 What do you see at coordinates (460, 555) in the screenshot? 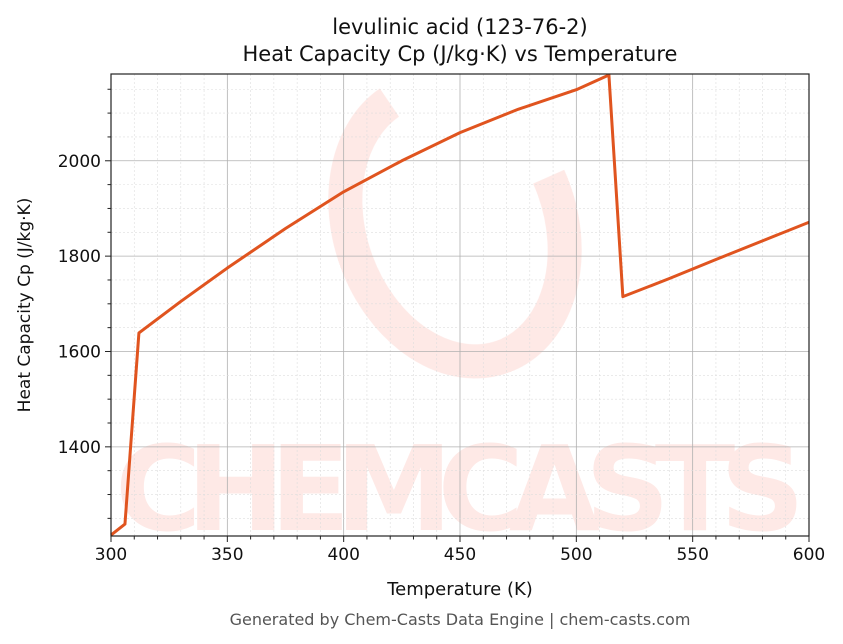
I see `x-tick-label: 450` at bounding box center [460, 555].